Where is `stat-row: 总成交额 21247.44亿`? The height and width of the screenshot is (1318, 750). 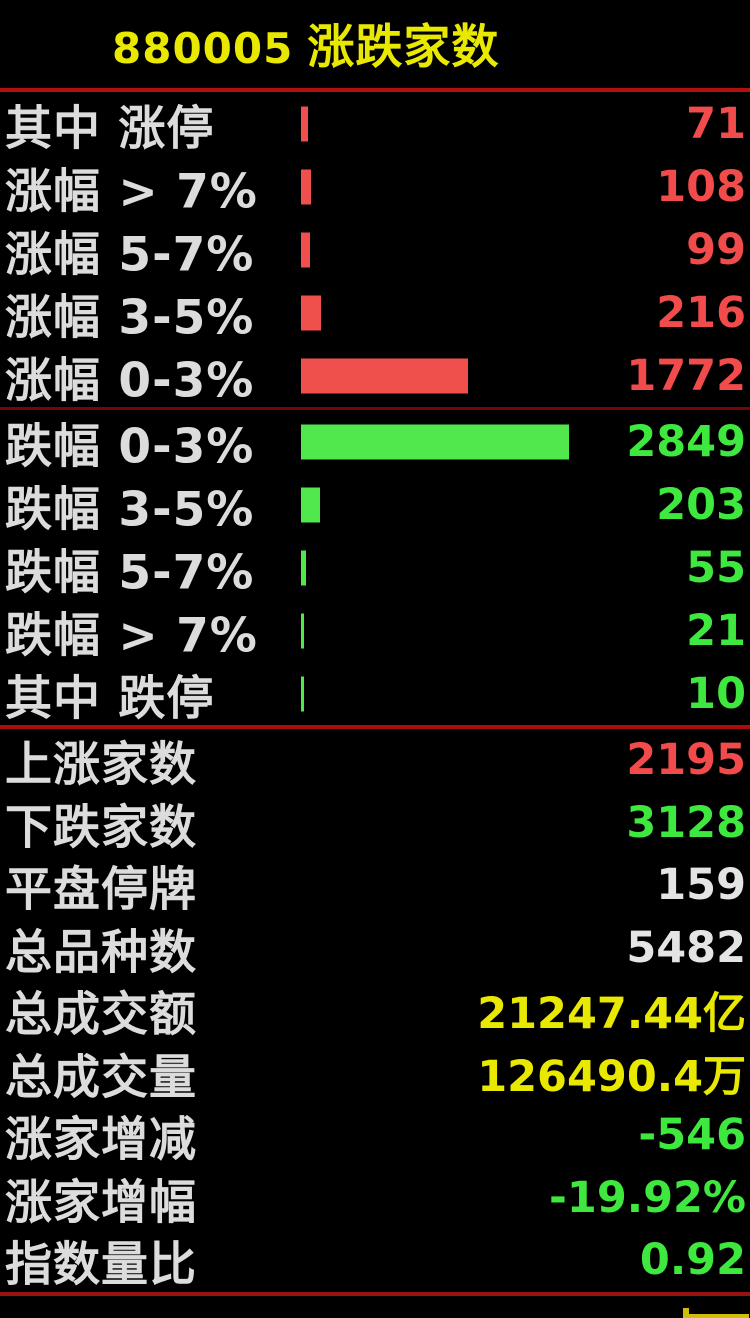
stat-row: 总成交额 21247.44亿 is located at coordinates (375, 1011).